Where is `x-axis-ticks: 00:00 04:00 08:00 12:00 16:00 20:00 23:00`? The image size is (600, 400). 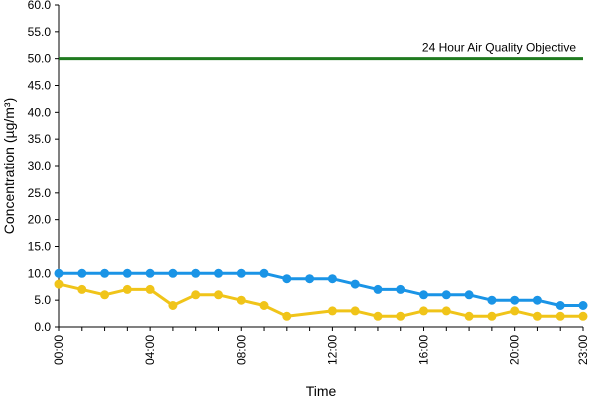 x-axis-ticks: 00:00 04:00 08:00 12:00 16:00 20:00 23:00 is located at coordinates (321, 346).